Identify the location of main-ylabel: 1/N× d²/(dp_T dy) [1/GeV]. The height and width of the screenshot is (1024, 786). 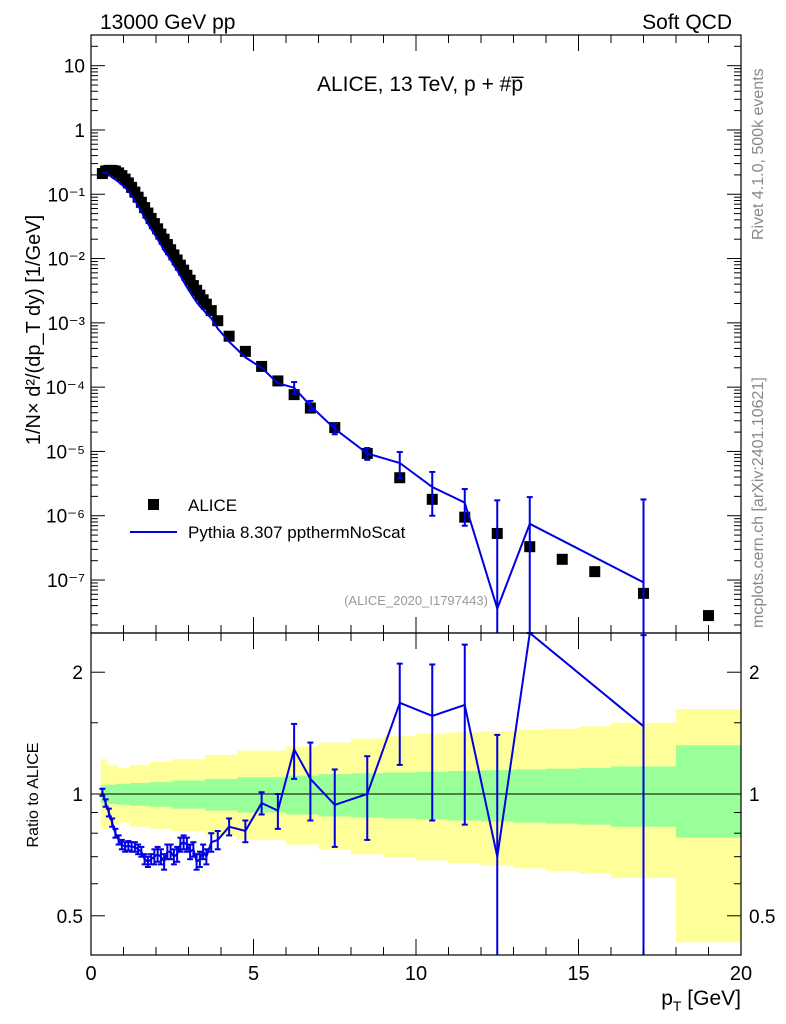
(34, 330).